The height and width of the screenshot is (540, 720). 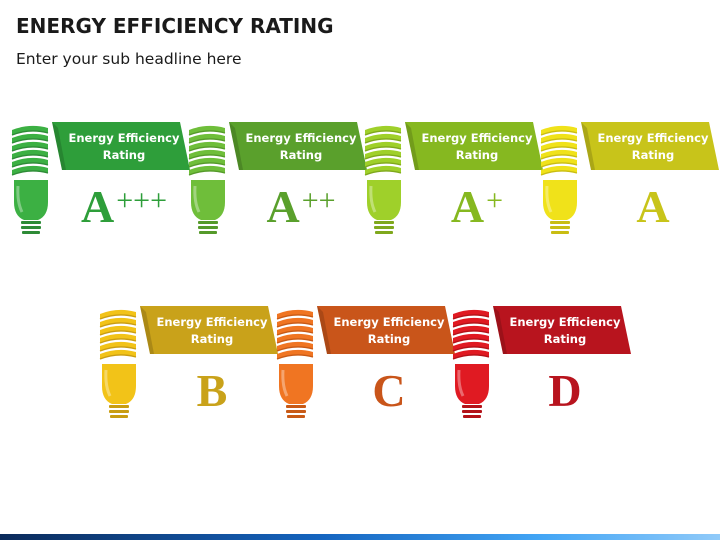 What do you see at coordinates (452, 180) in the screenshot?
I see `rating-card: Energy Efficiency Rating A+` at bounding box center [452, 180].